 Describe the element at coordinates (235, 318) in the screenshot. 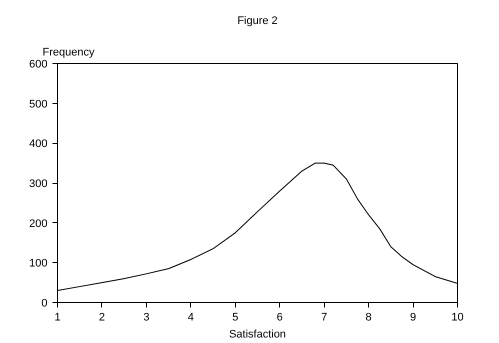

I see `x-tick-label: 5` at that location.